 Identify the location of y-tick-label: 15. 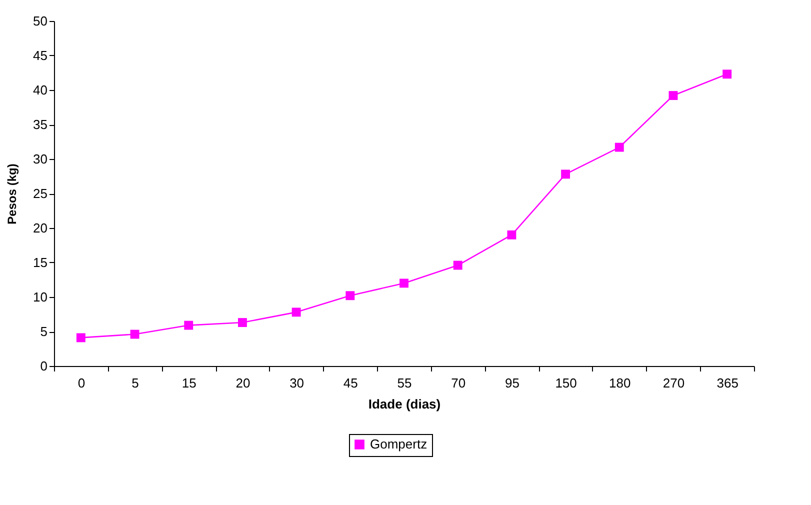
(40, 262).